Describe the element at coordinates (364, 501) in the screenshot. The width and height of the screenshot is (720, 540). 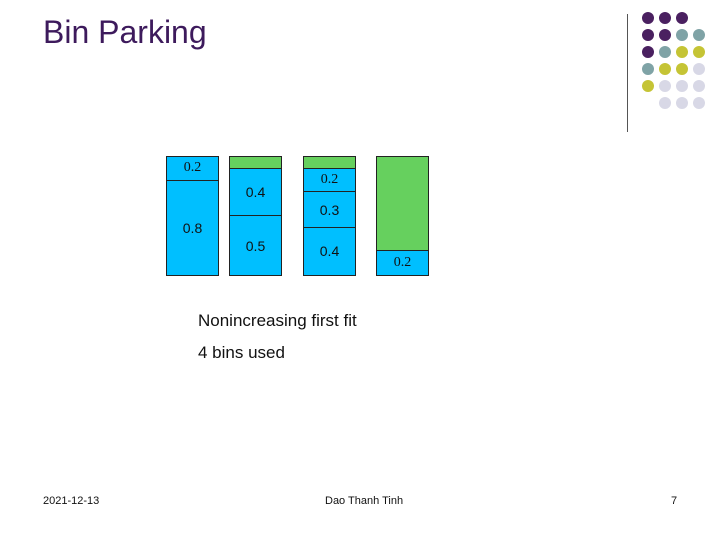
I see `footer-author: Dao Thanh Tinh` at that location.